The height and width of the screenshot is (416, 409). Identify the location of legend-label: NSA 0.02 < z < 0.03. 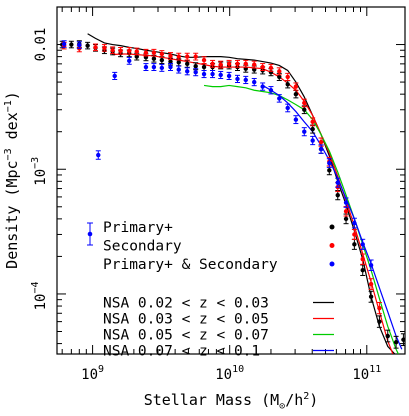
(186, 304).